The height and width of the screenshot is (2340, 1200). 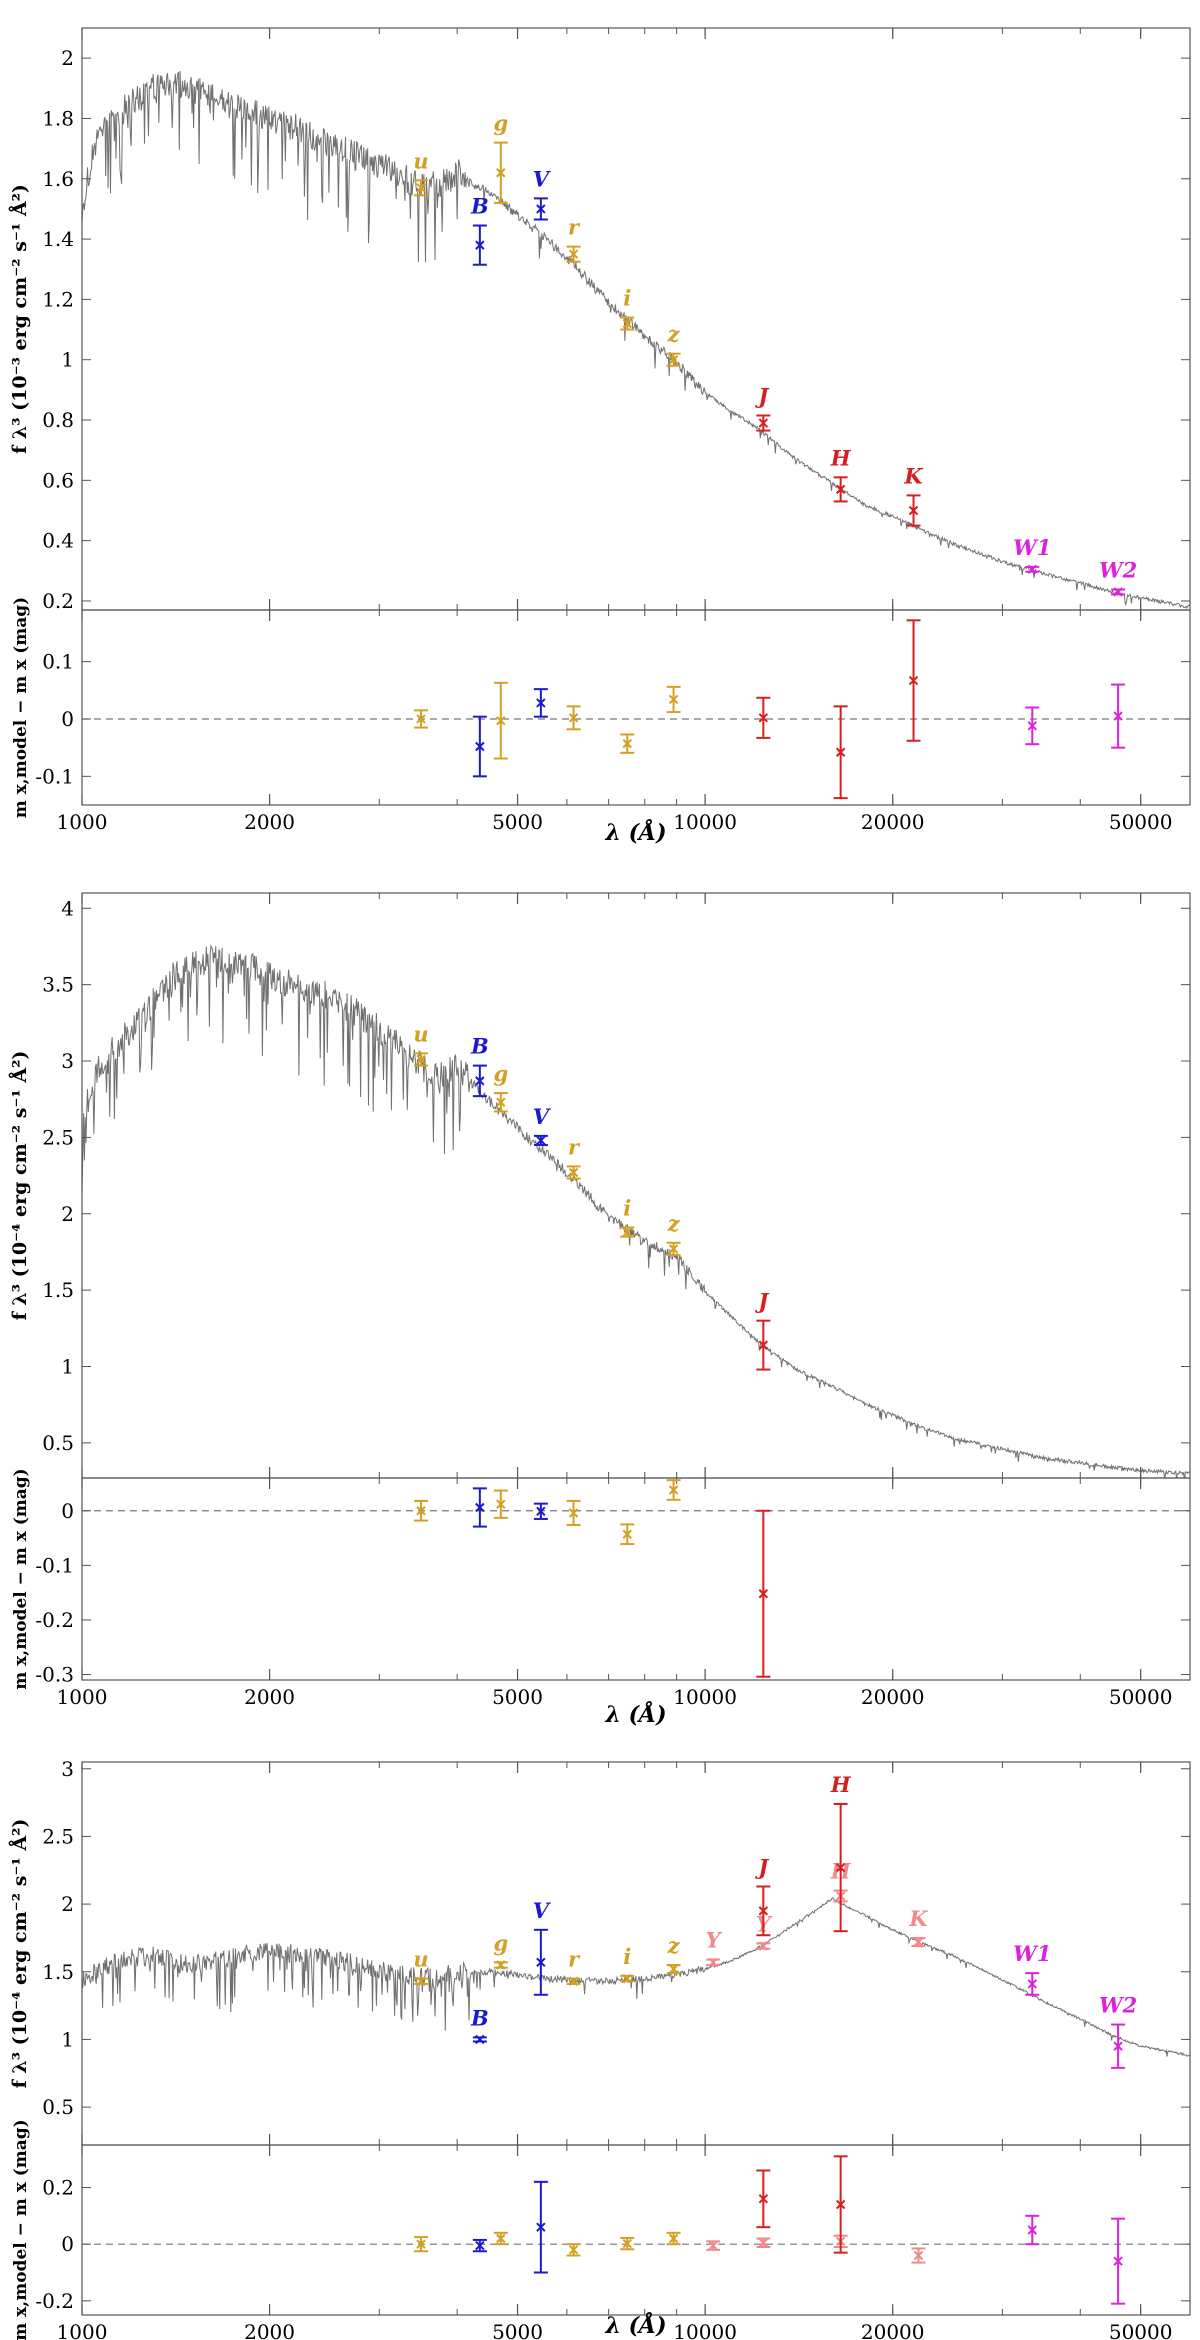 What do you see at coordinates (82, 822) in the screenshot?
I see `x-tick-label: 1000` at bounding box center [82, 822].